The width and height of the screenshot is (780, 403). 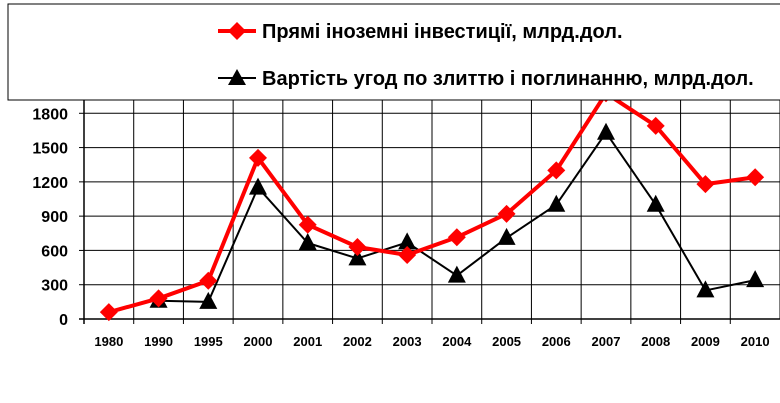 What do you see at coordinates (158, 341) in the screenshot?
I see `x-tick-label: 1990` at bounding box center [158, 341].